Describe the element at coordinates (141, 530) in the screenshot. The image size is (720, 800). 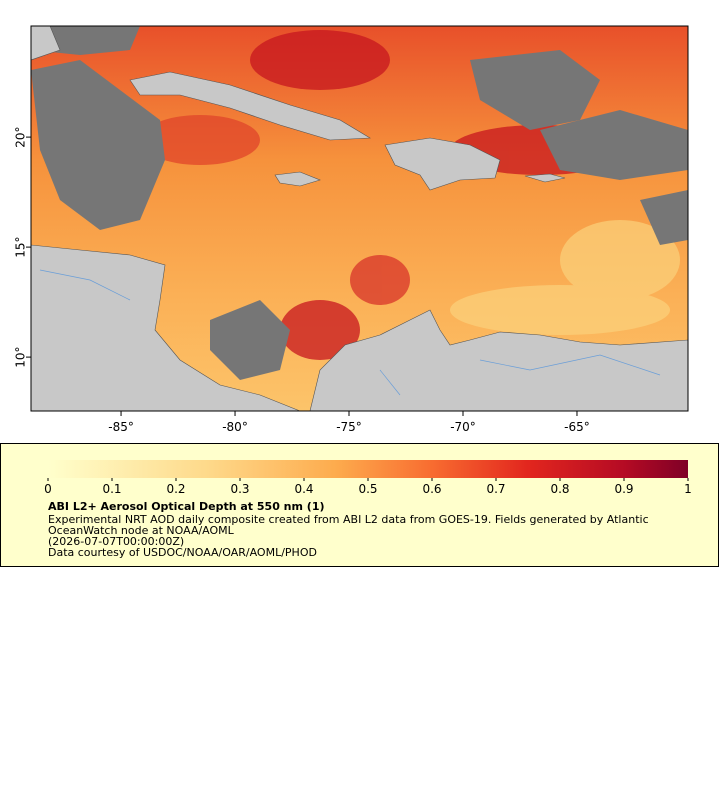
I see `legend-line: OceanWatch node at NOAA/AOML` at that location.